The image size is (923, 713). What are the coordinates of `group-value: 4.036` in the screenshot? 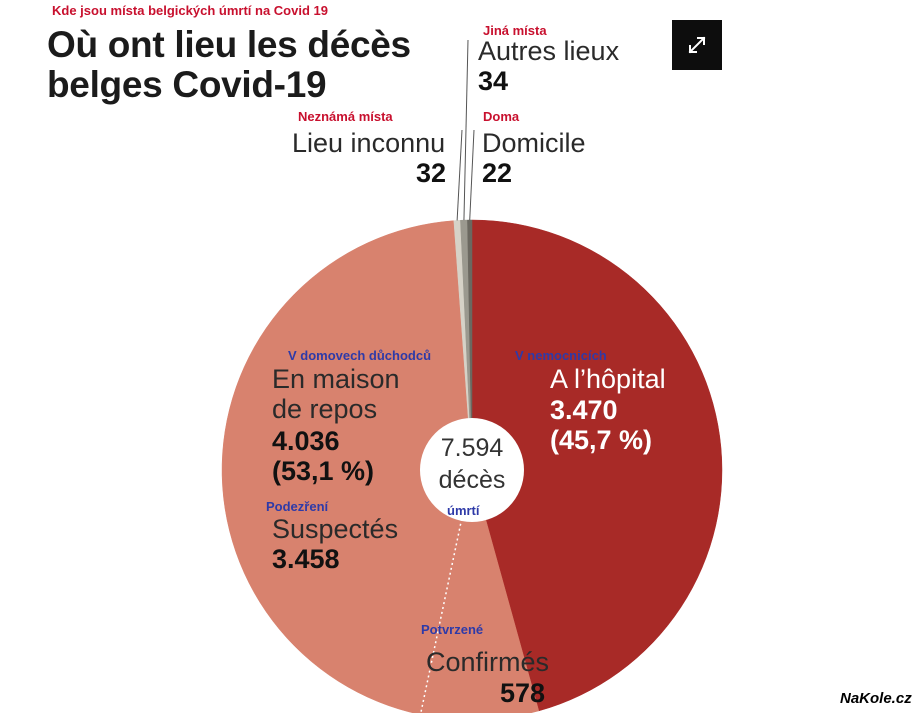 It's located at (306, 441).